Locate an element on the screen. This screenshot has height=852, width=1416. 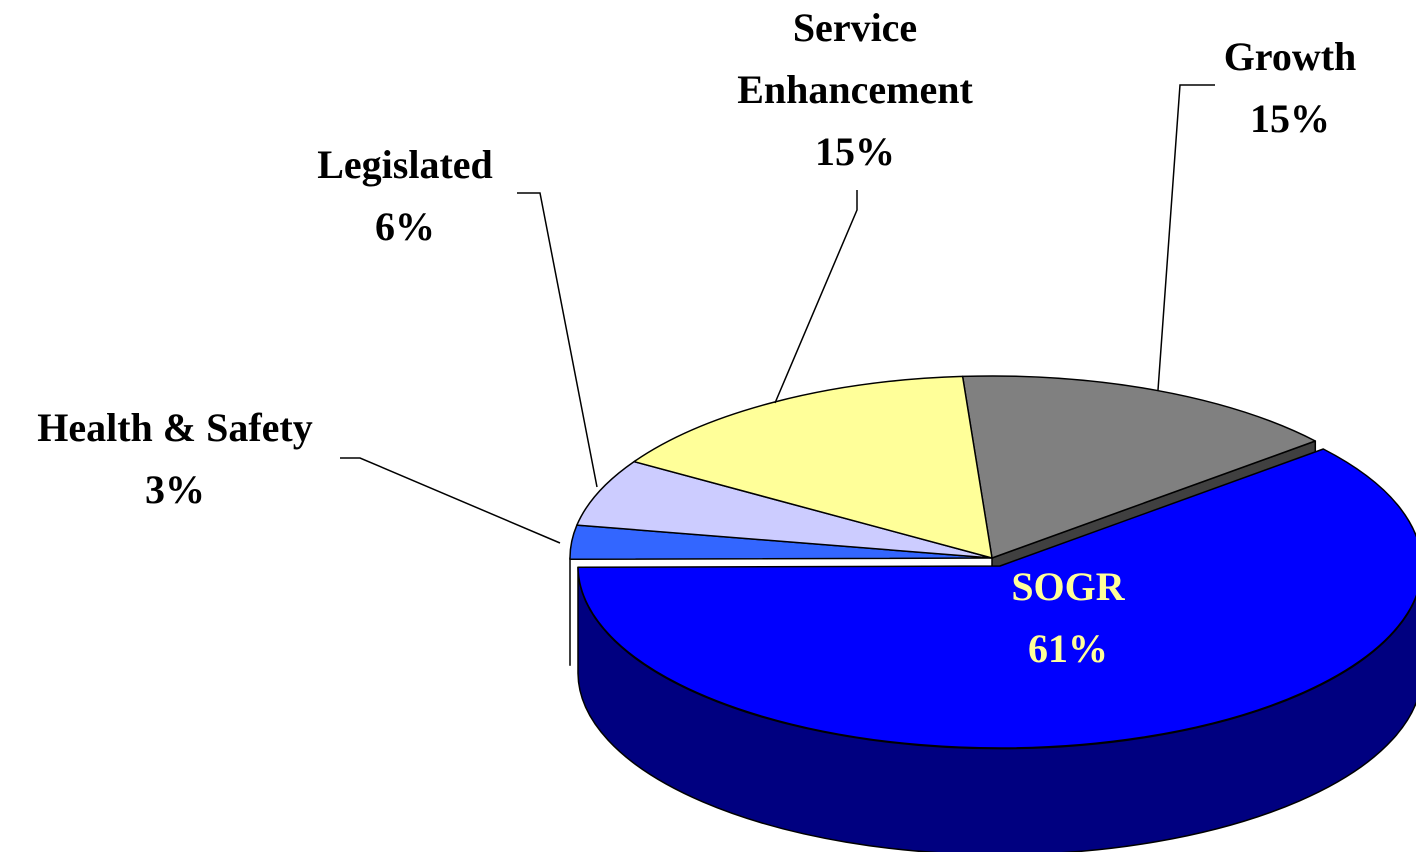
category-label: Legislated is located at coordinates (405, 164).